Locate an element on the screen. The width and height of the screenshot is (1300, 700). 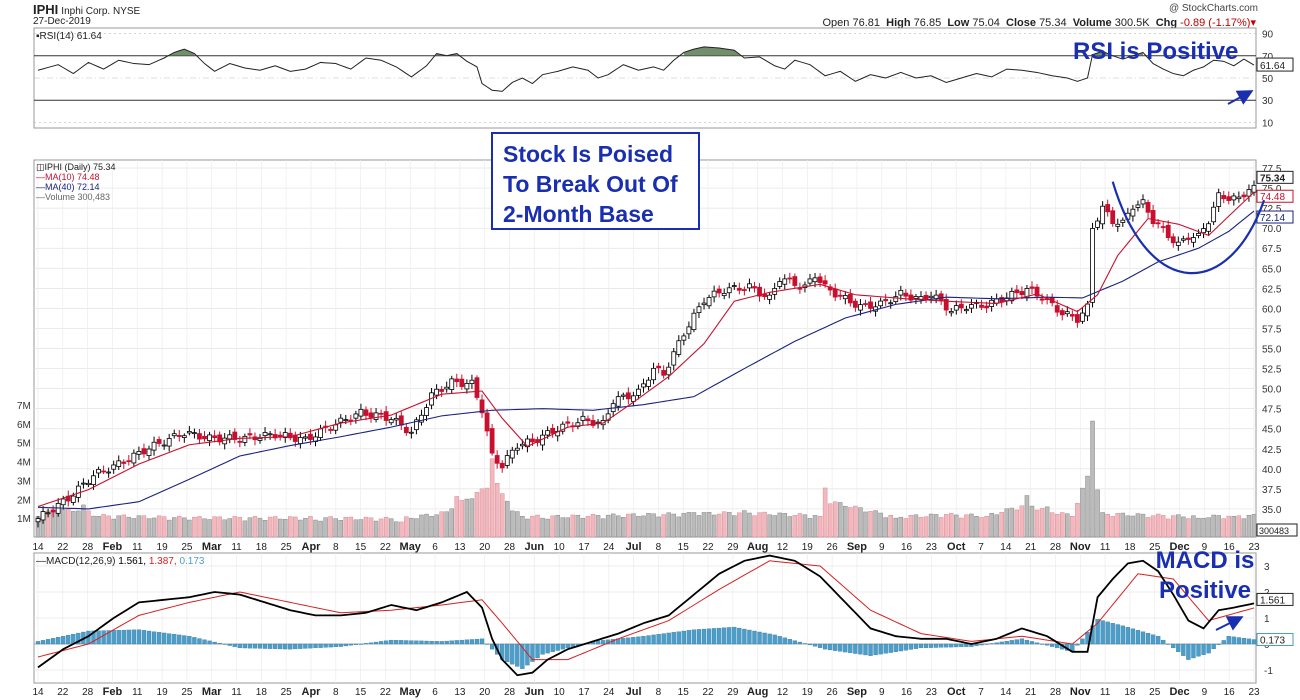
x-tick-label: 20 is located at coordinates (485, 547).